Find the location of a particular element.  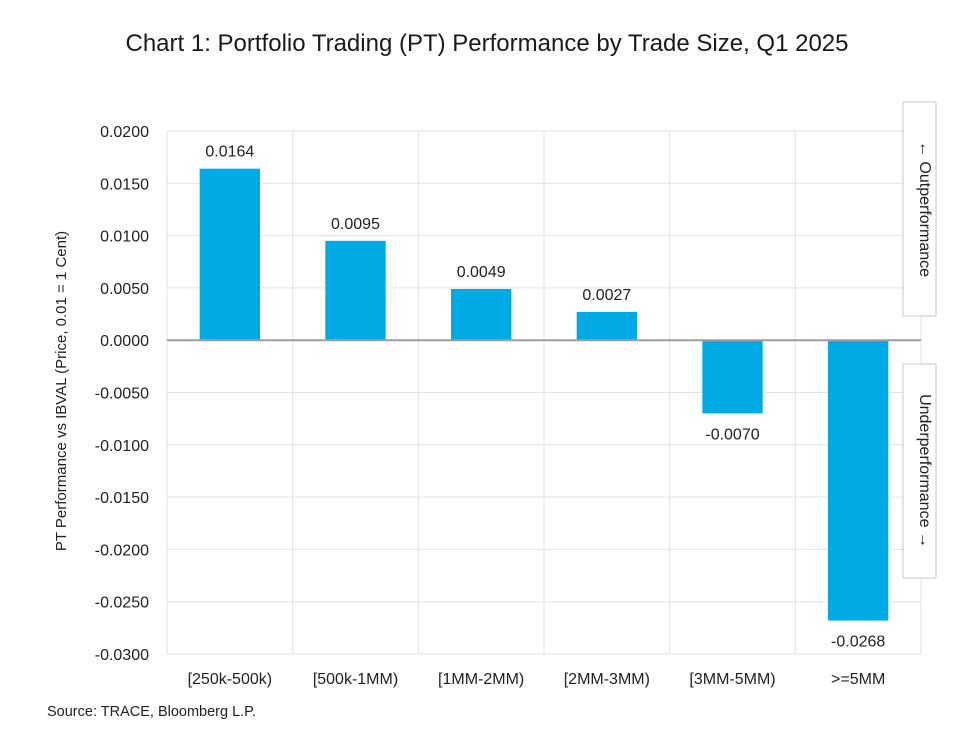

y-tick-label-1: 0.0150 is located at coordinates (124, 184).